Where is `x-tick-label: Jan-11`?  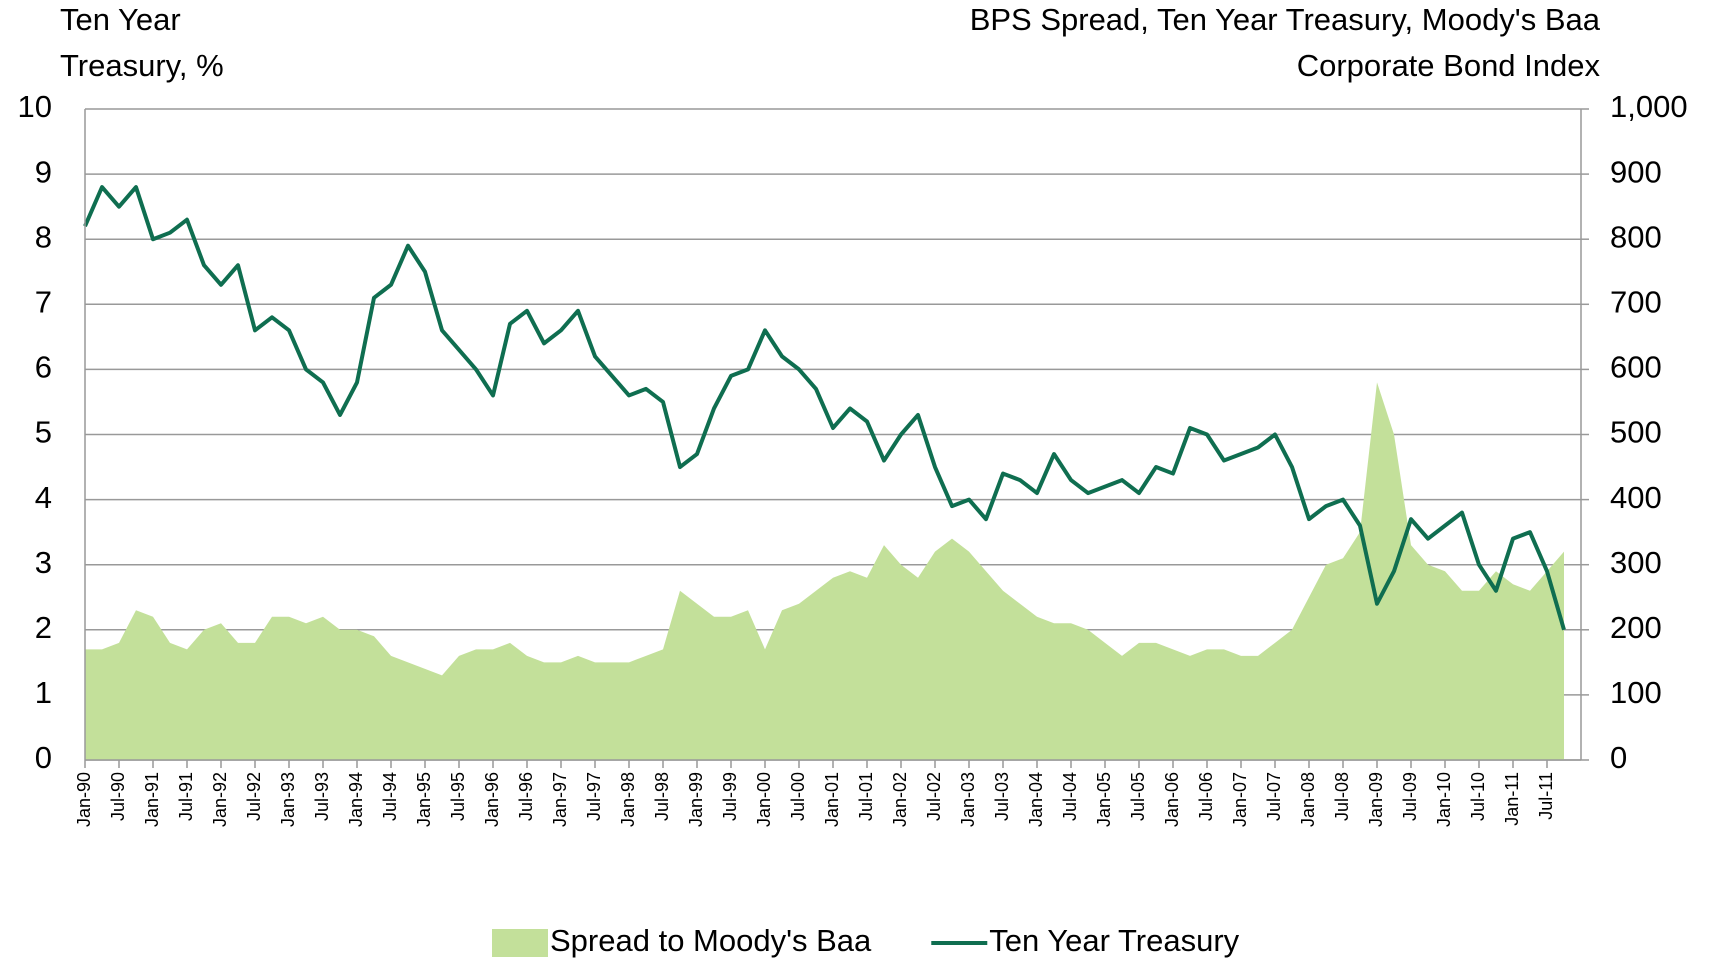
x-tick-label: Jan-11 is located at coordinates (1512, 799).